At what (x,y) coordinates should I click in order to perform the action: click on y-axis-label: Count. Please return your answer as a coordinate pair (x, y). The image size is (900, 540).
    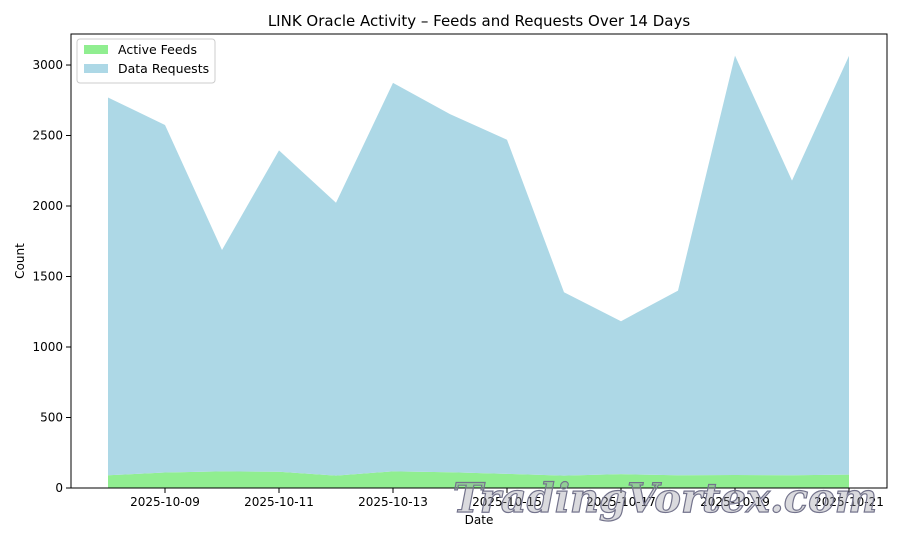
    Looking at the image, I should click on (20, 261).